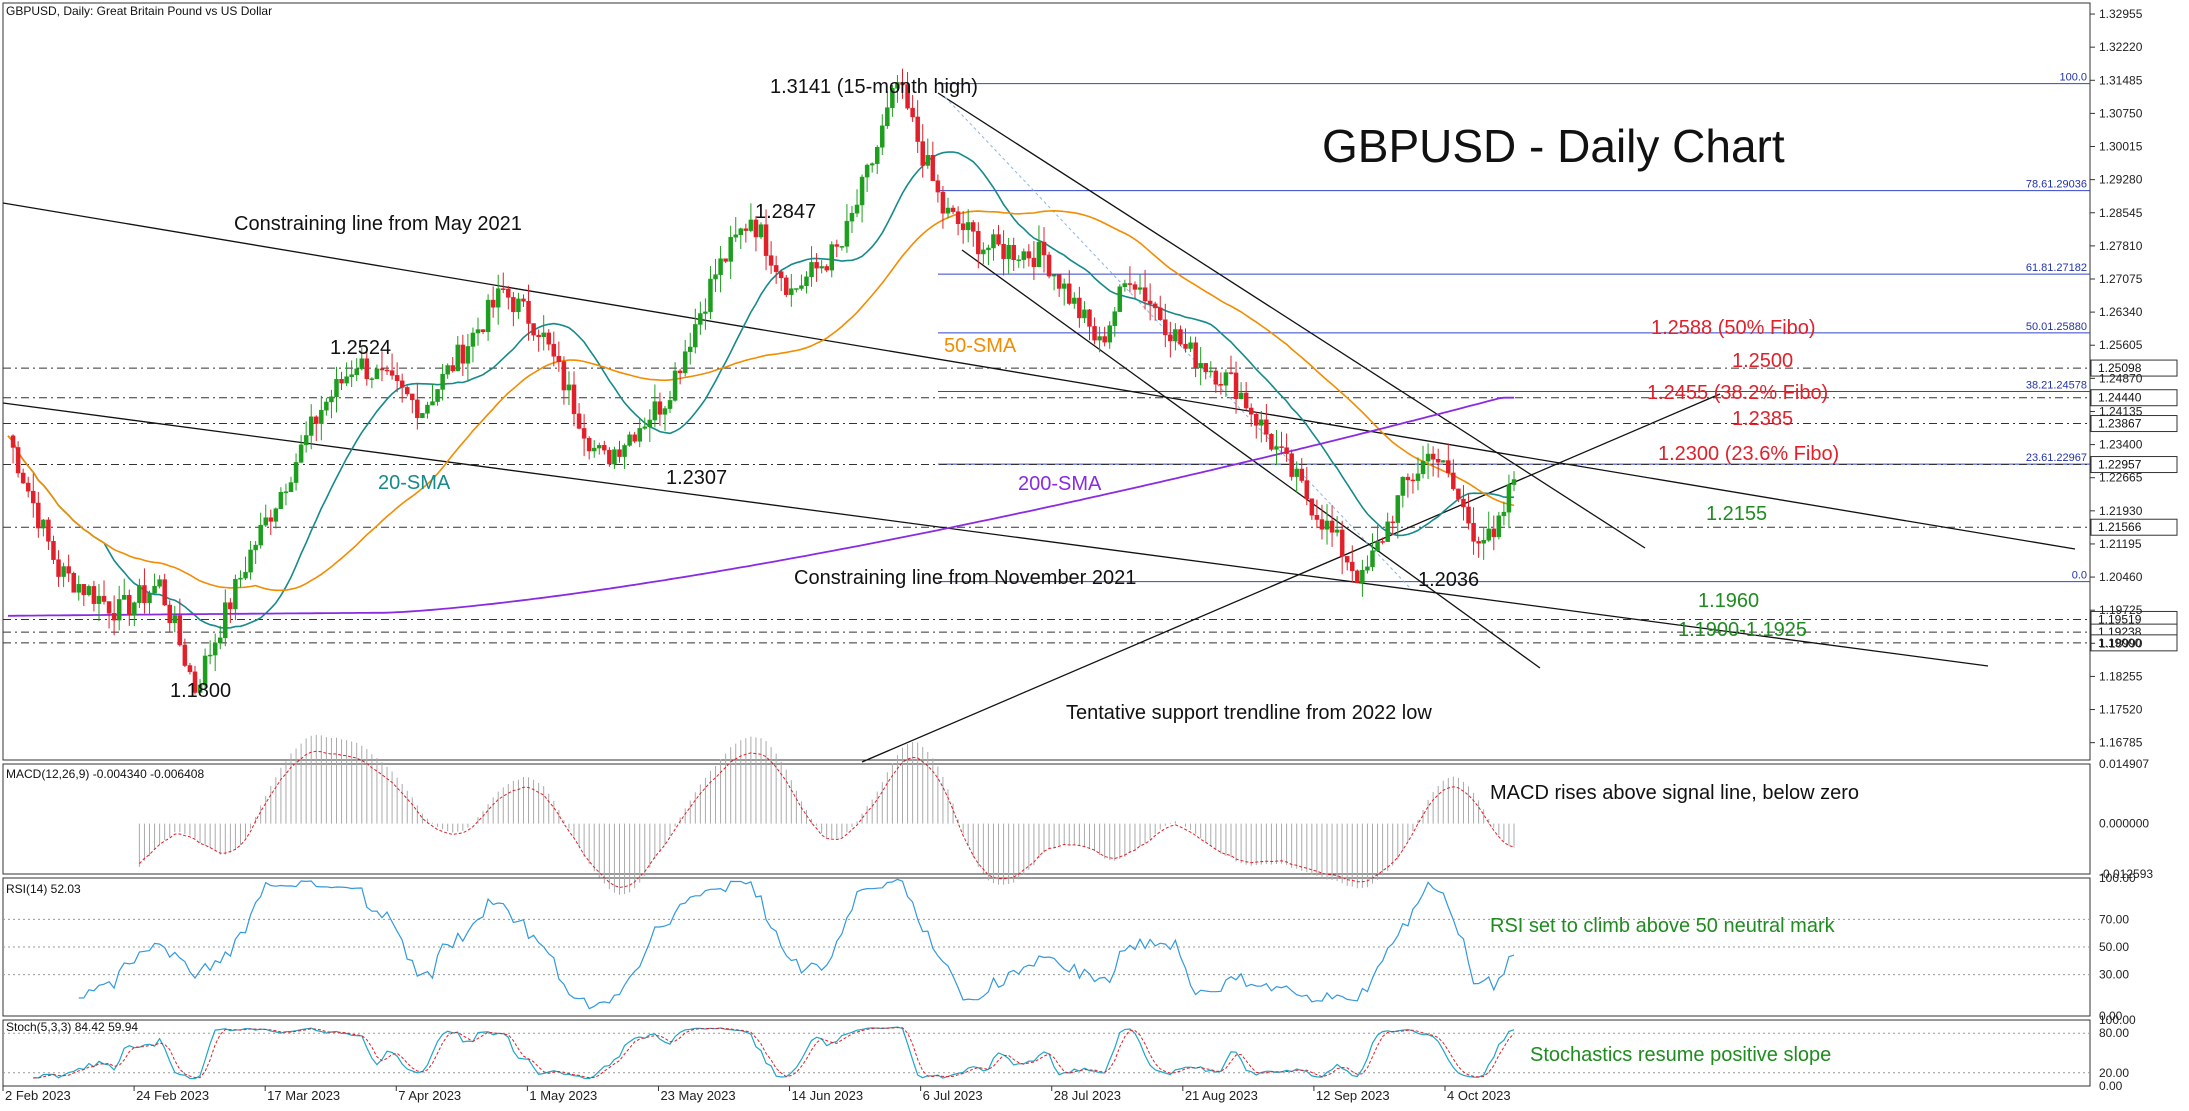 This screenshot has width=2189, height=1111. I want to click on annotation-12847: 1.2847, so click(785, 212).